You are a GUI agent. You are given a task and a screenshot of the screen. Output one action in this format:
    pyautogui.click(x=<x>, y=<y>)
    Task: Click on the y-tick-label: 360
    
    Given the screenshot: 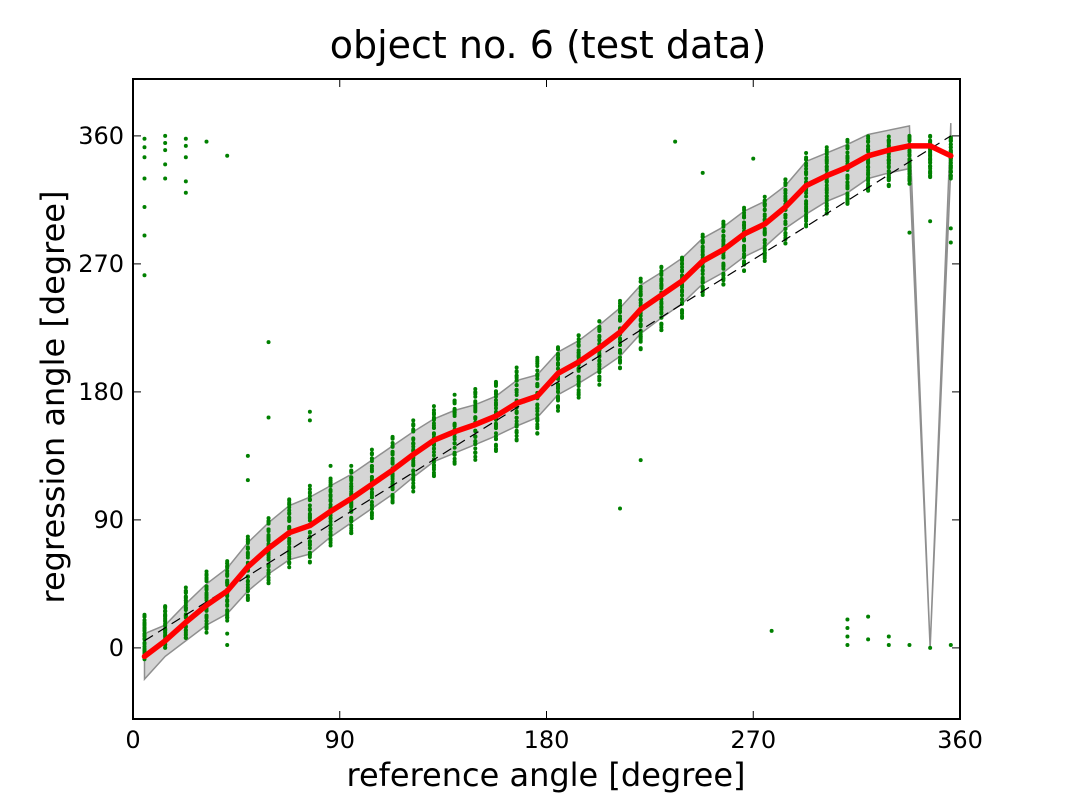 What is the action you would take?
    pyautogui.click(x=101, y=136)
    